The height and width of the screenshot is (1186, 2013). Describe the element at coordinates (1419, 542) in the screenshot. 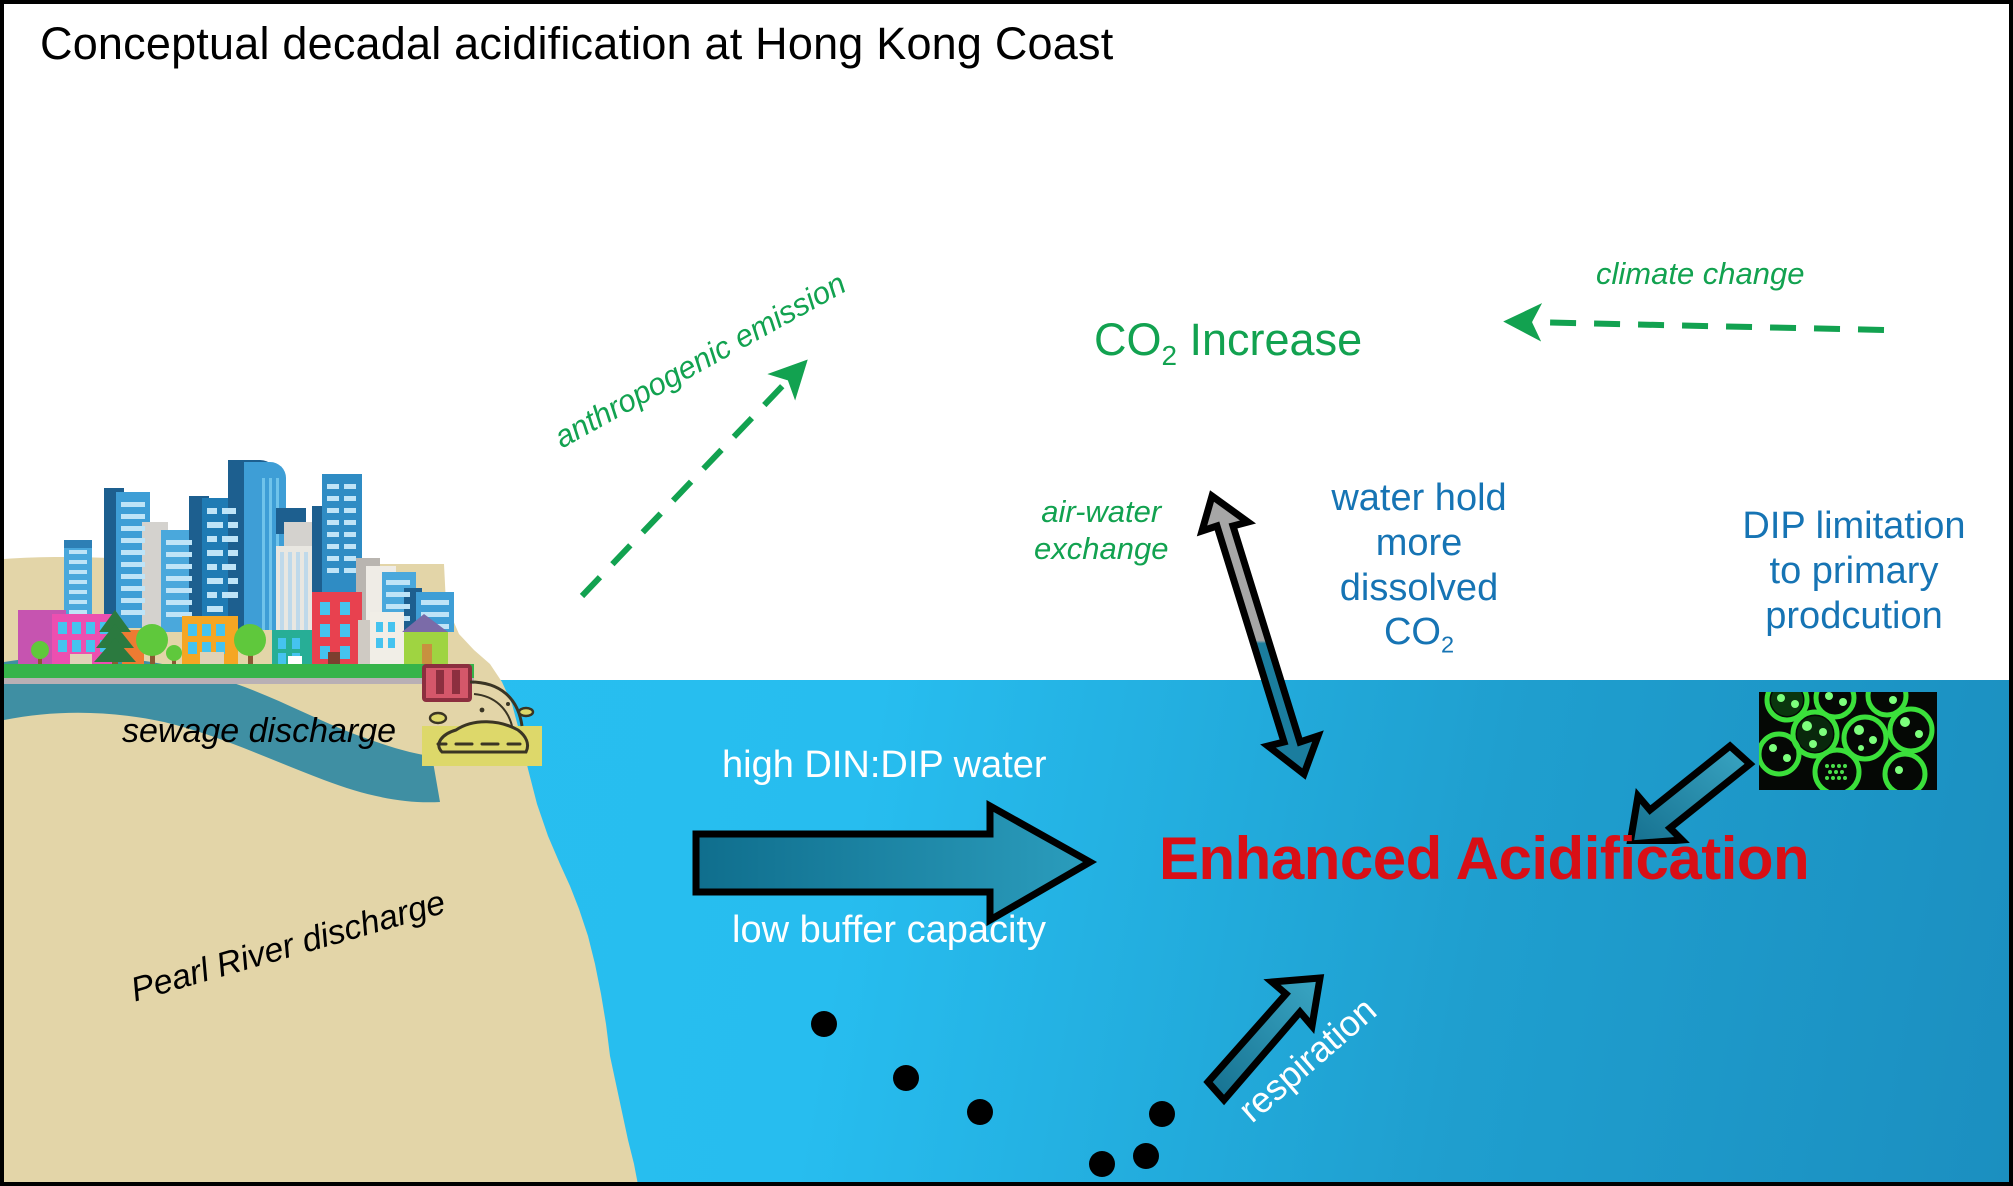

I see `water-hold-line2: more` at that location.